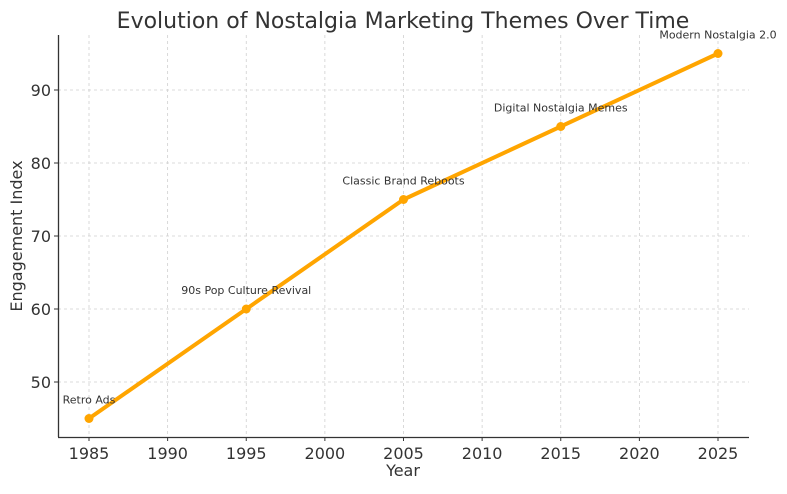 Image resolution: width=787 pixels, height=494 pixels. What do you see at coordinates (167, 453) in the screenshot?
I see `x-tick-label: 1990` at bounding box center [167, 453].